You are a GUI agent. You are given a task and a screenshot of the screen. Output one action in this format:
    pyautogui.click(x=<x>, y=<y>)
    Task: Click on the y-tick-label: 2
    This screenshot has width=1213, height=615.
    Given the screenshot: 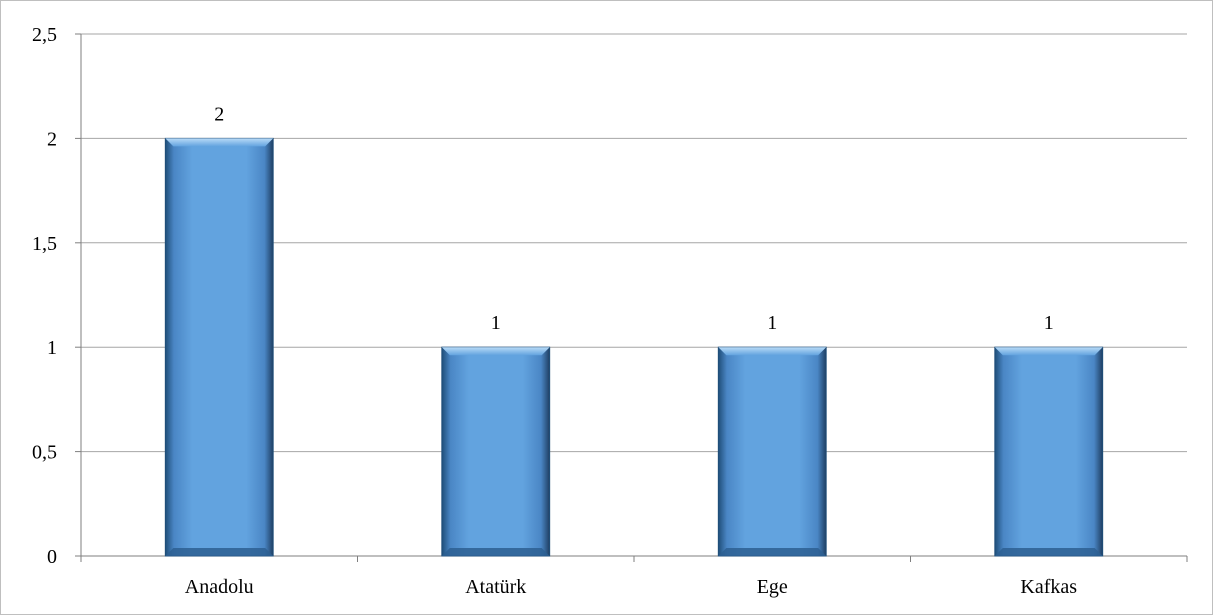 What is the action you would take?
    pyautogui.click(x=52, y=139)
    